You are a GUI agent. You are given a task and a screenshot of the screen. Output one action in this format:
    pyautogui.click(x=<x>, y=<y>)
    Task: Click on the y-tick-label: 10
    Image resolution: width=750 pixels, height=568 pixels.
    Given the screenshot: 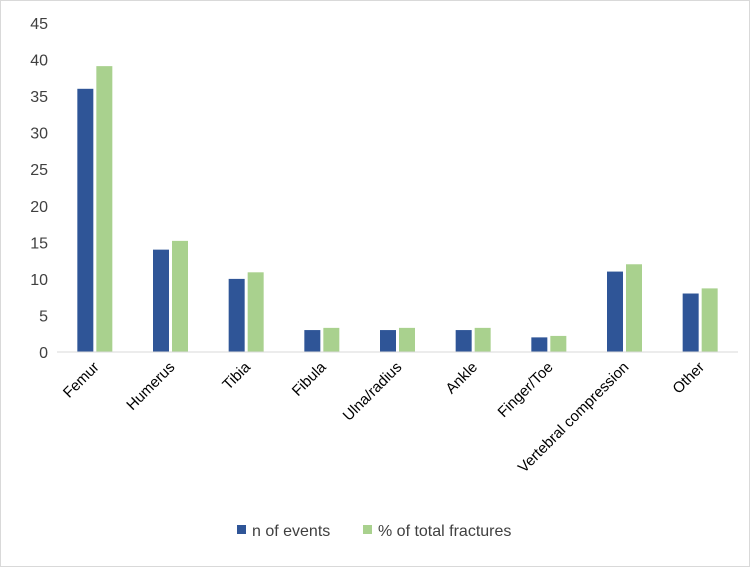 What is the action you would take?
    pyautogui.click(x=39, y=280)
    